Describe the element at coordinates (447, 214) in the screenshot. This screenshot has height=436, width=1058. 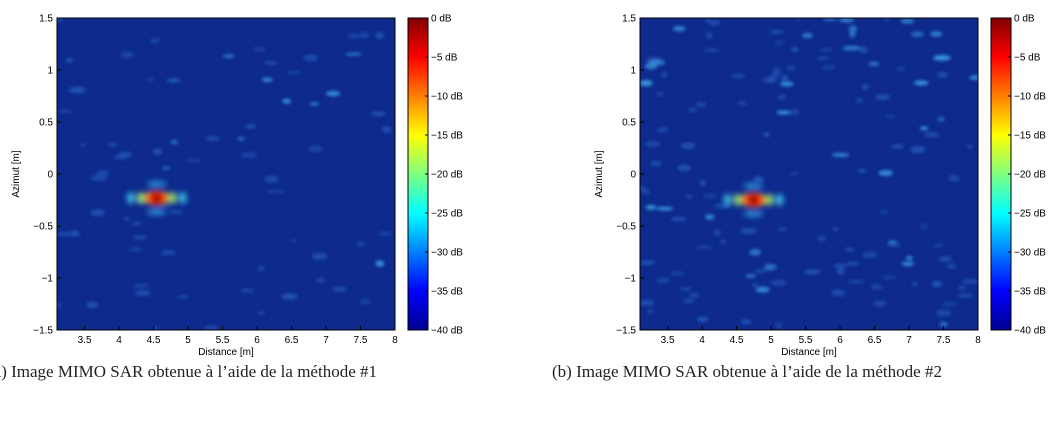
I see `colorbar-tick-label: −25 dB` at that location.